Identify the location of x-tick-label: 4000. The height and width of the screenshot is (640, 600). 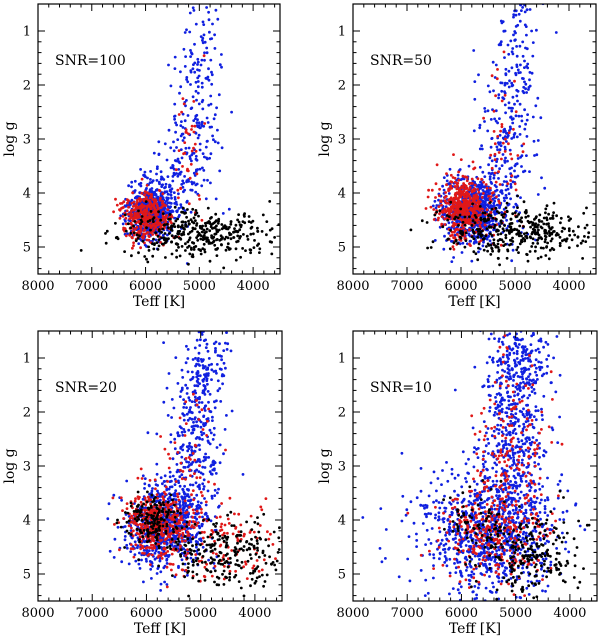
(253, 286).